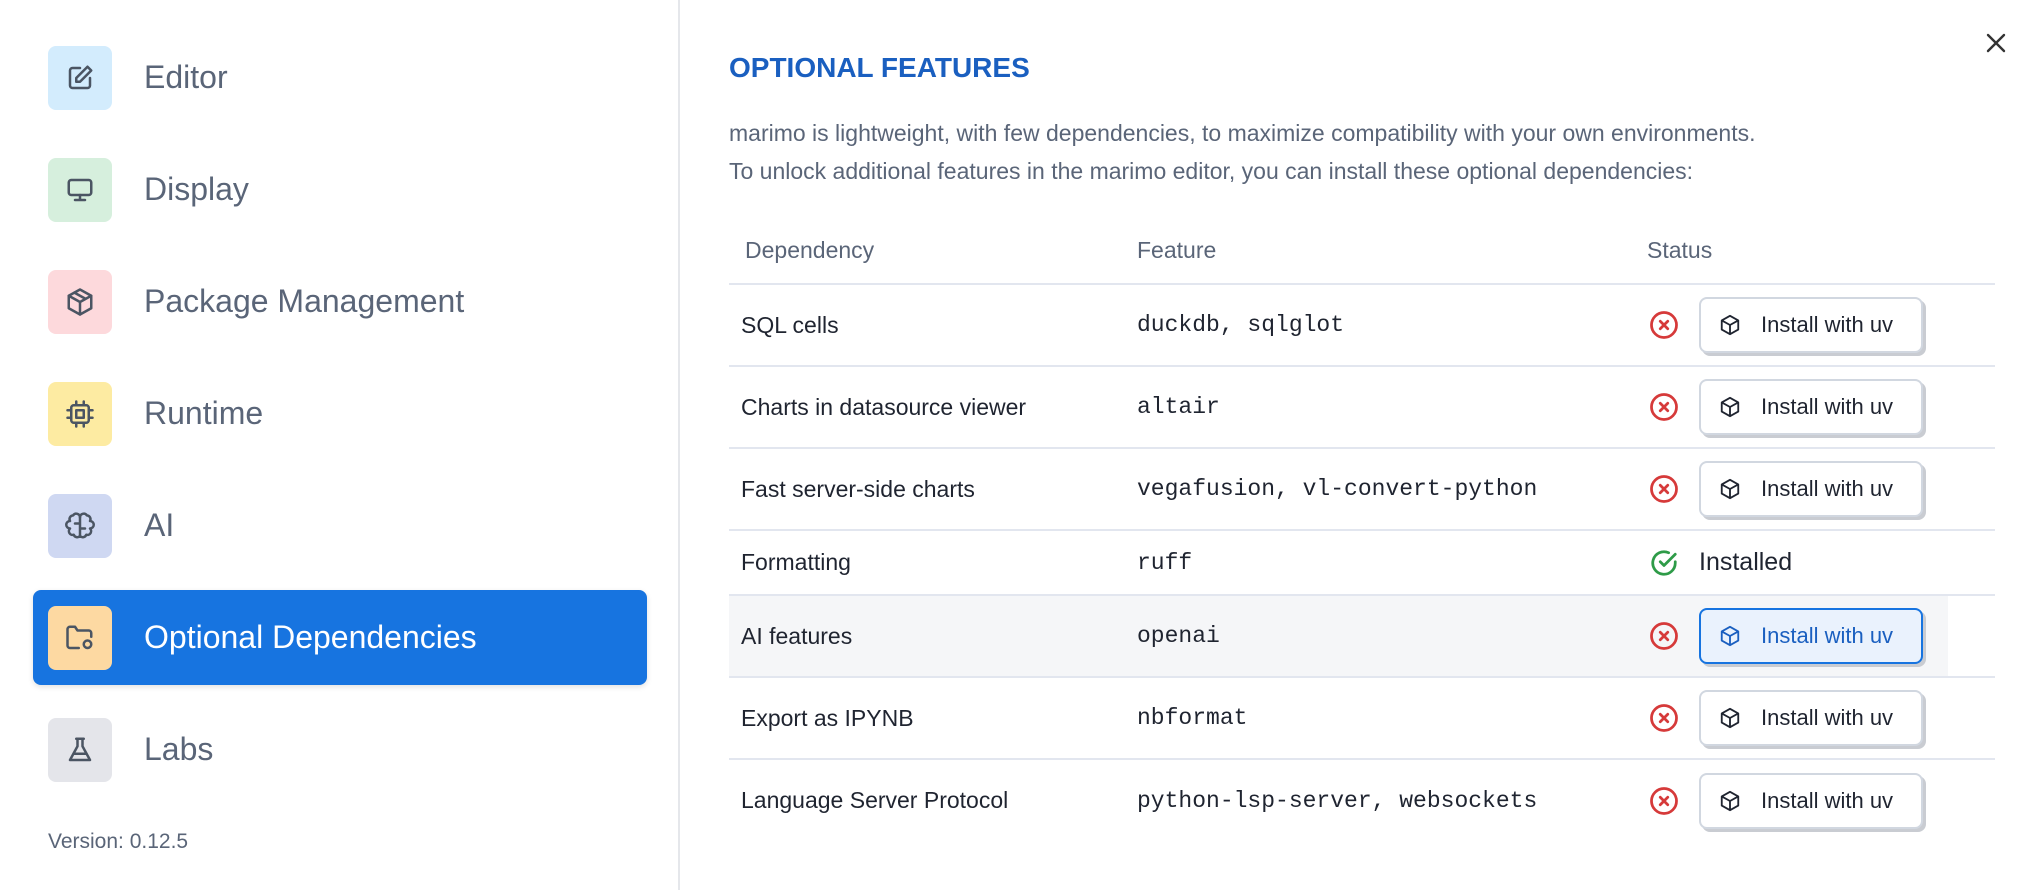 This screenshot has width=2042, height=890. I want to click on feature-cell: vegafusion, vl-convert-python, so click(1376, 488).